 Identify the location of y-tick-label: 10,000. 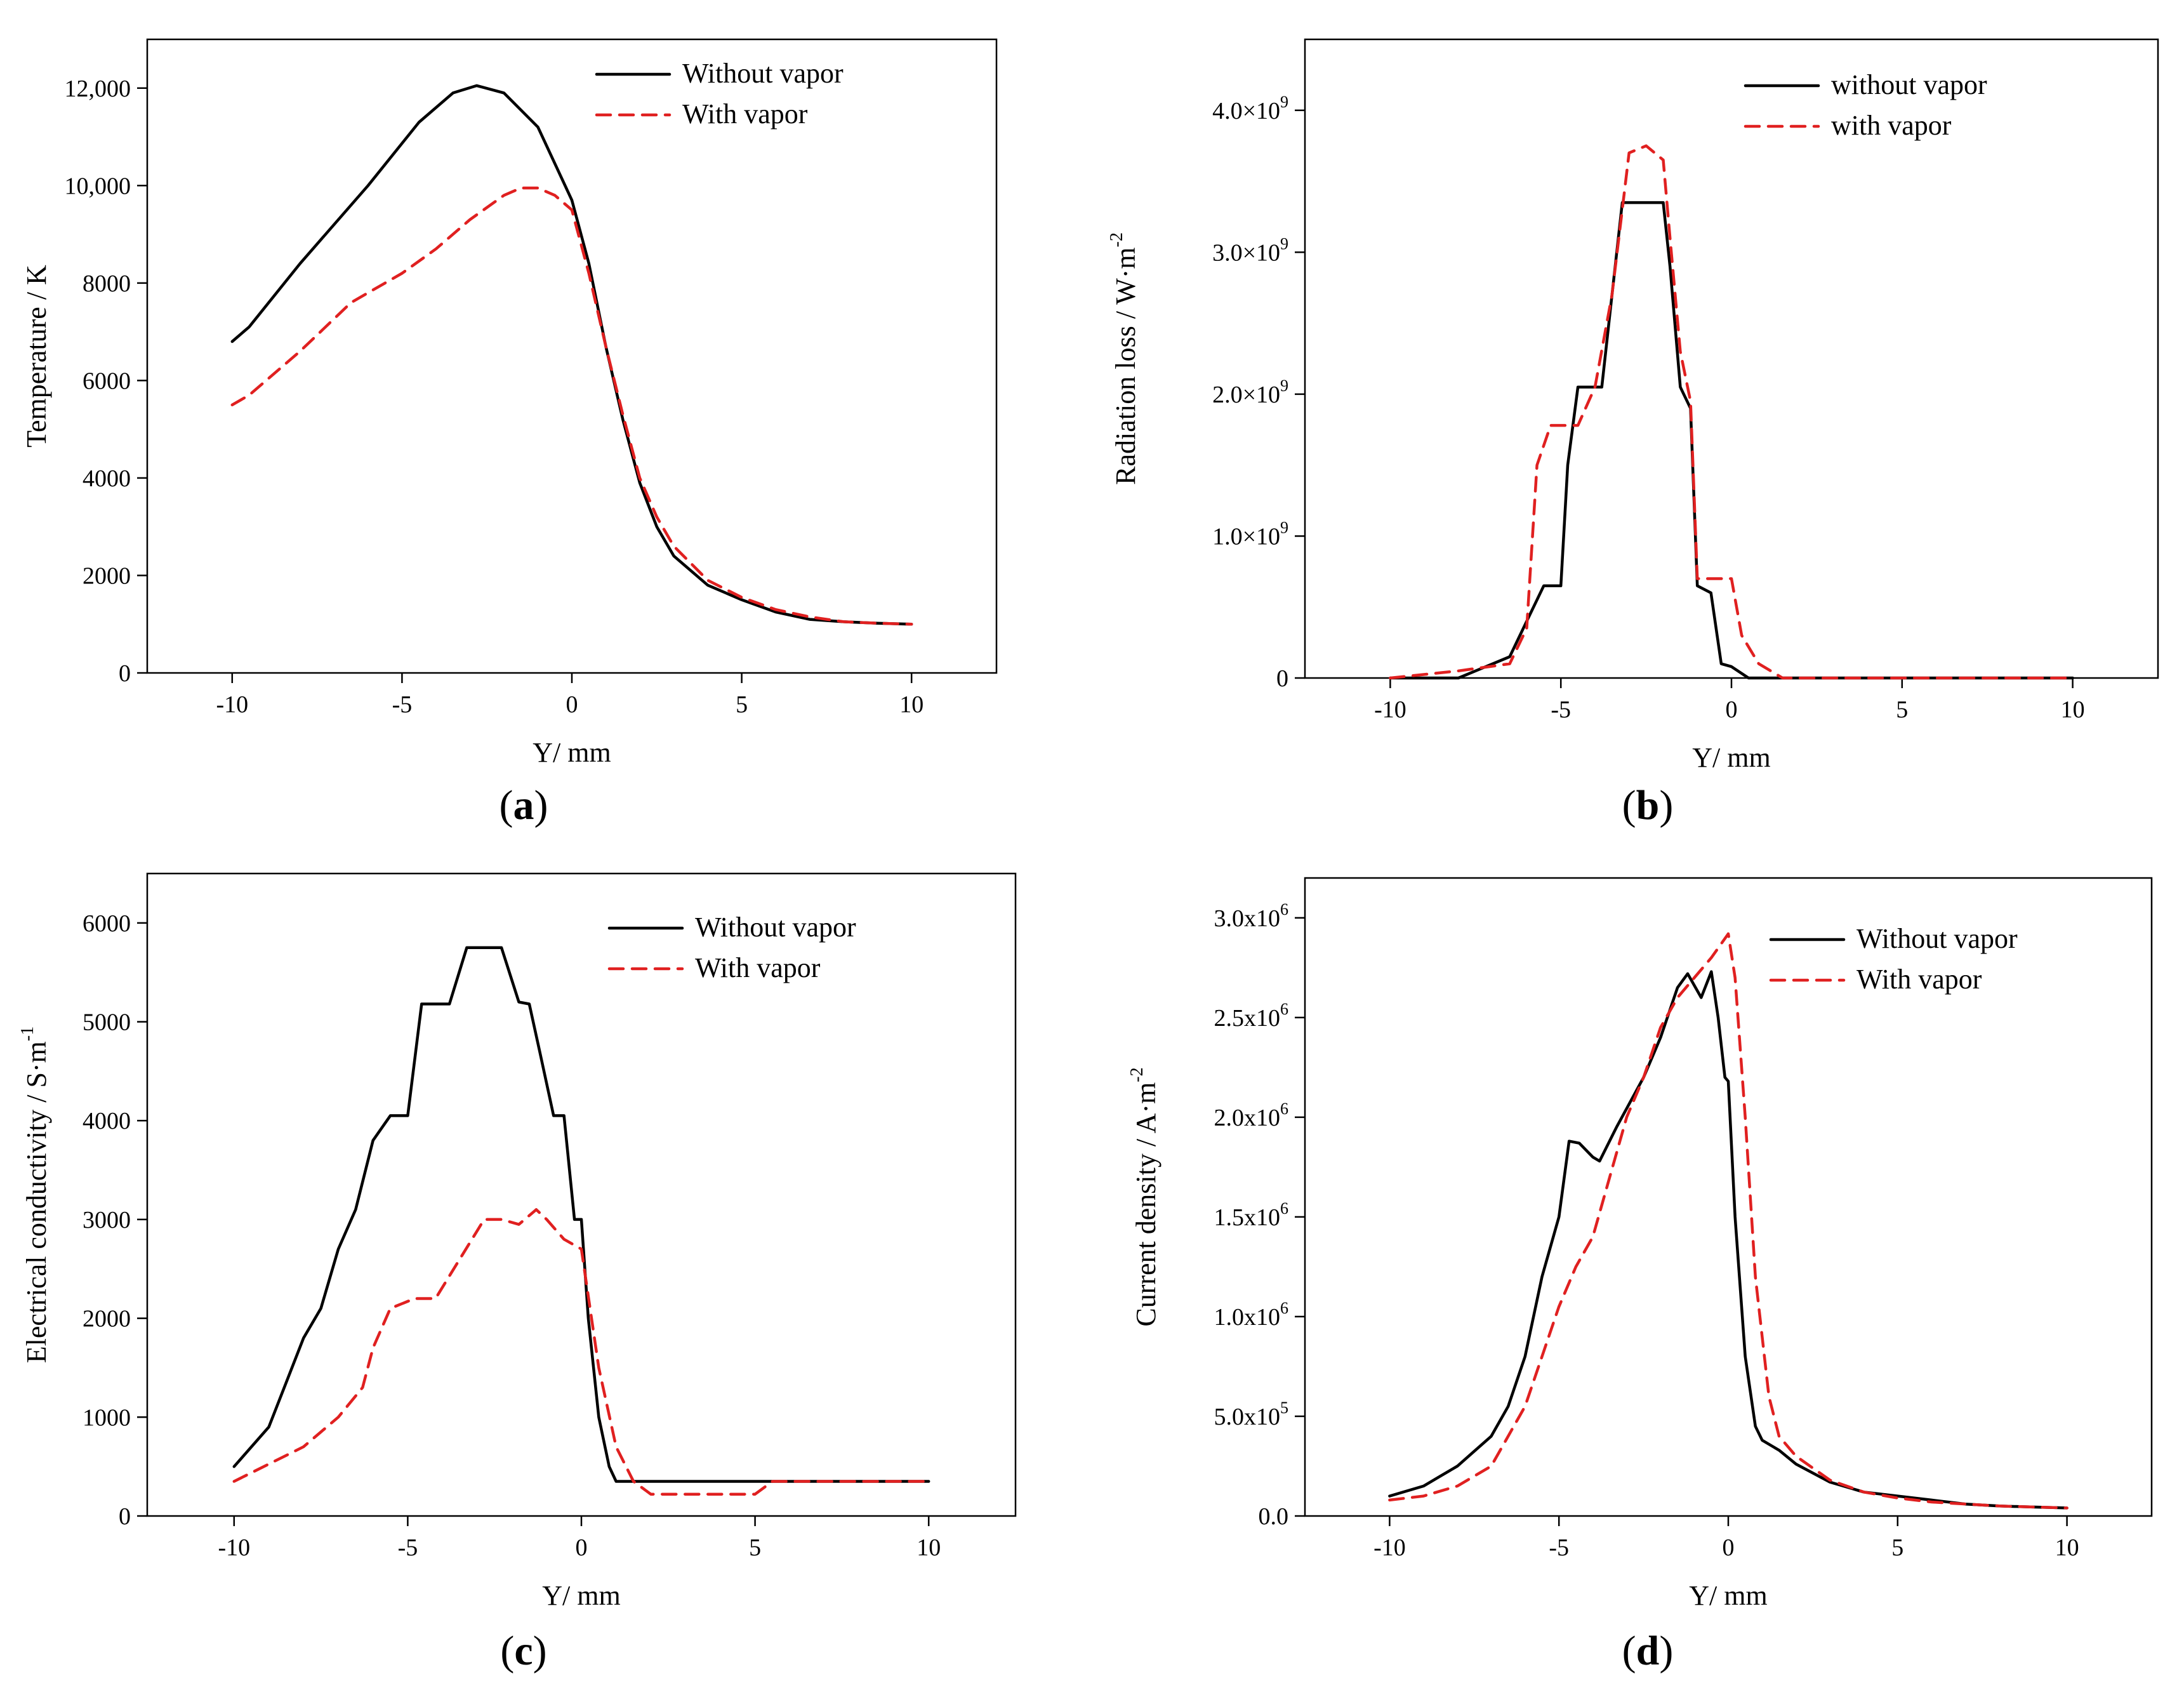
(98, 186).